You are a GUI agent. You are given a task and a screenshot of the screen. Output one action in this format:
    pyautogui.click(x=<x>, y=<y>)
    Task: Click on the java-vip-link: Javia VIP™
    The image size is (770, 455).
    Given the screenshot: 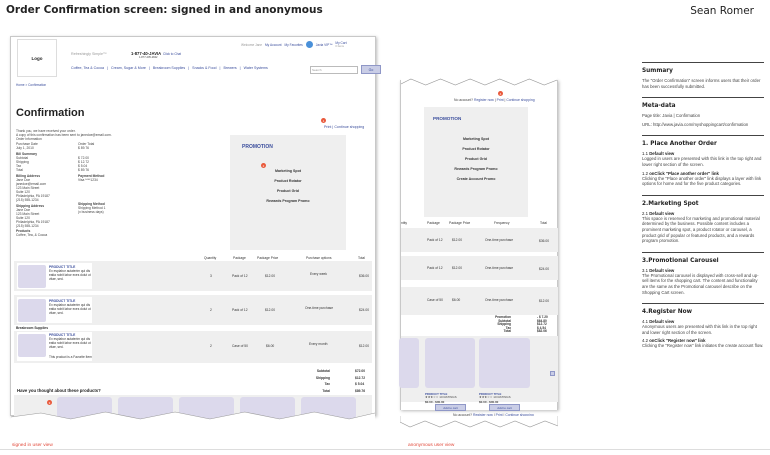 What is the action you would take?
    pyautogui.click(x=324, y=44)
    